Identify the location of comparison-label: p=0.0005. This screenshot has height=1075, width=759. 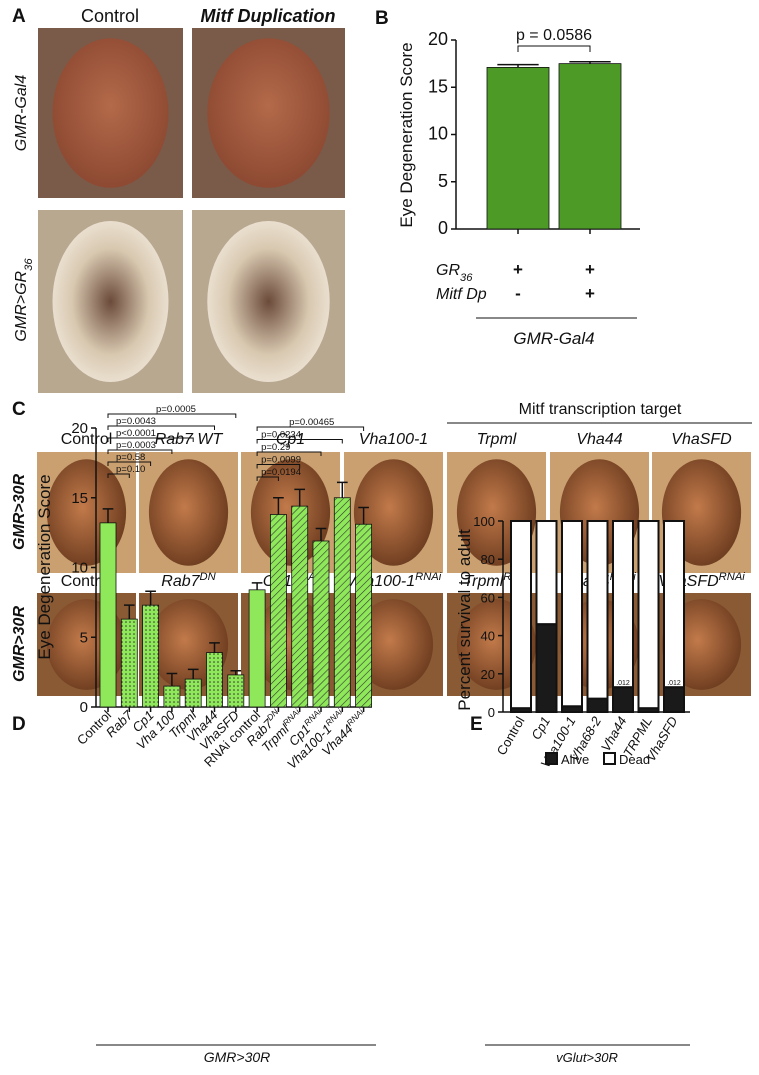
(176, 409).